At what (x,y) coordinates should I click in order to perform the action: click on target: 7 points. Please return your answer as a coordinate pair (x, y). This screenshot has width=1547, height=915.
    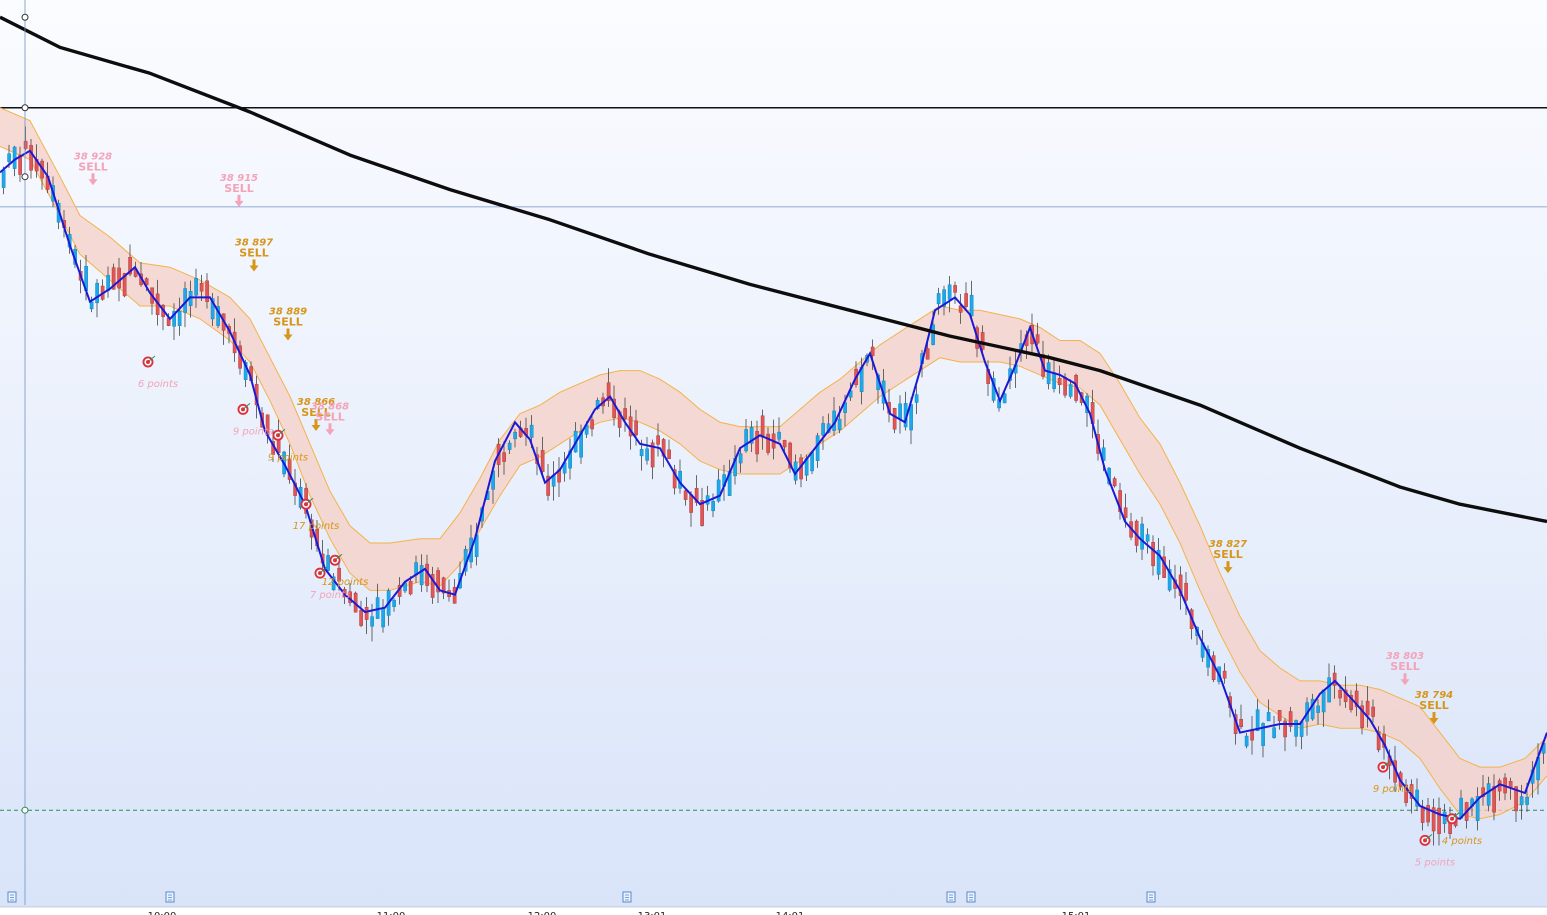
    Looking at the image, I should click on (330, 583).